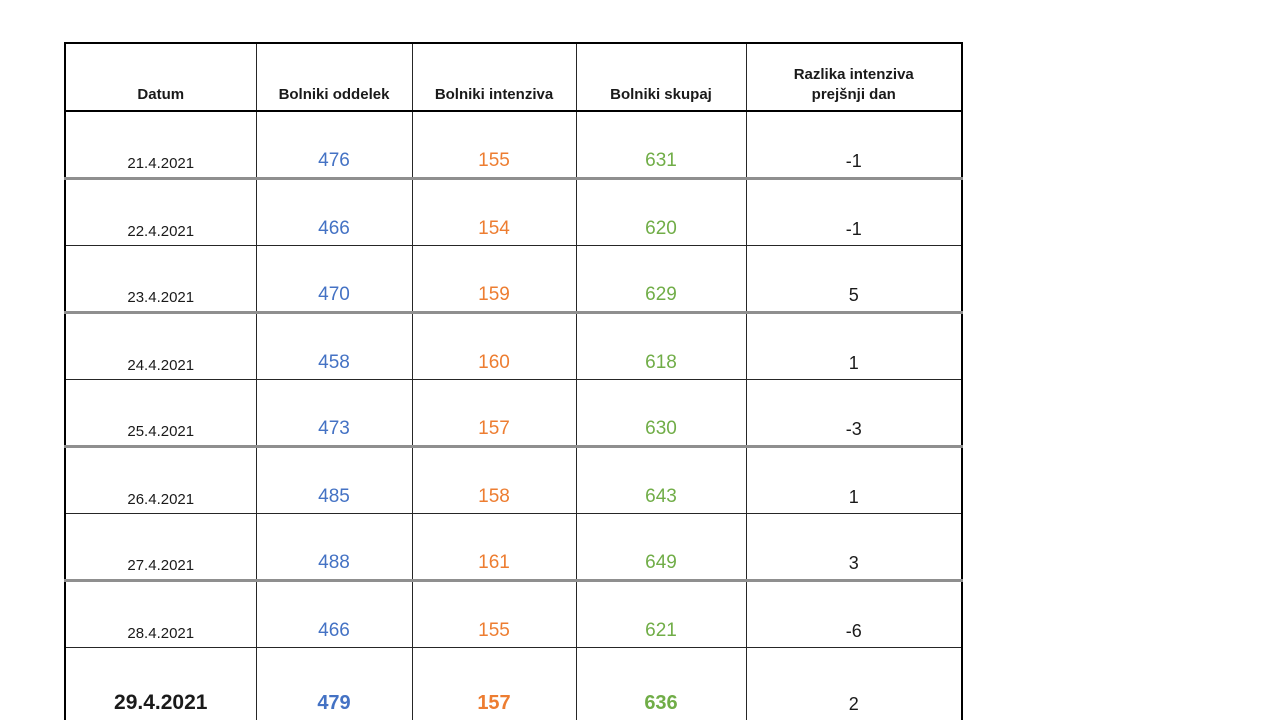 The width and height of the screenshot is (1280, 720). What do you see at coordinates (660, 279) in the screenshot?
I see `cell-skupaj: 629` at bounding box center [660, 279].